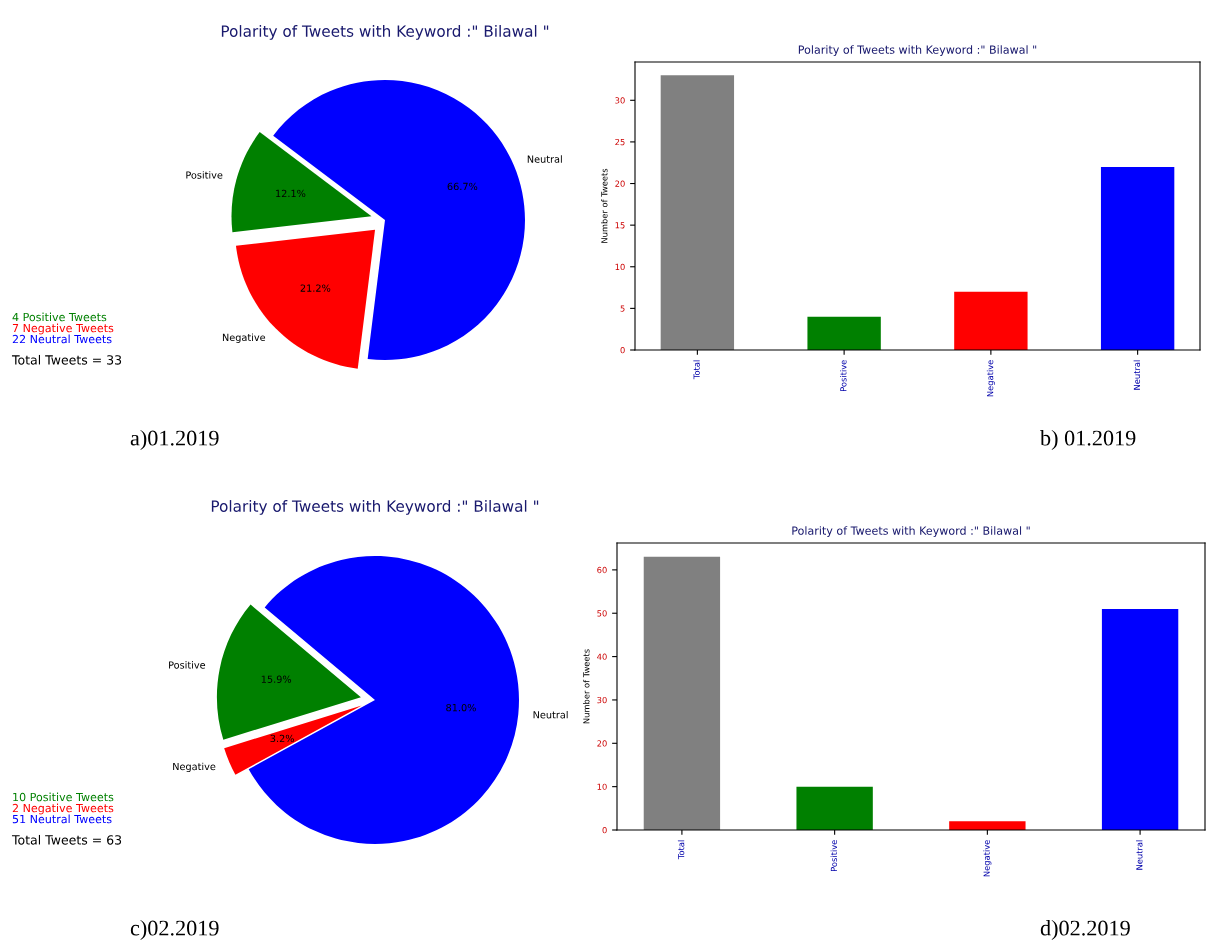  What do you see at coordinates (282, 738) in the screenshot?
I see `data-label: 3.2%` at bounding box center [282, 738].